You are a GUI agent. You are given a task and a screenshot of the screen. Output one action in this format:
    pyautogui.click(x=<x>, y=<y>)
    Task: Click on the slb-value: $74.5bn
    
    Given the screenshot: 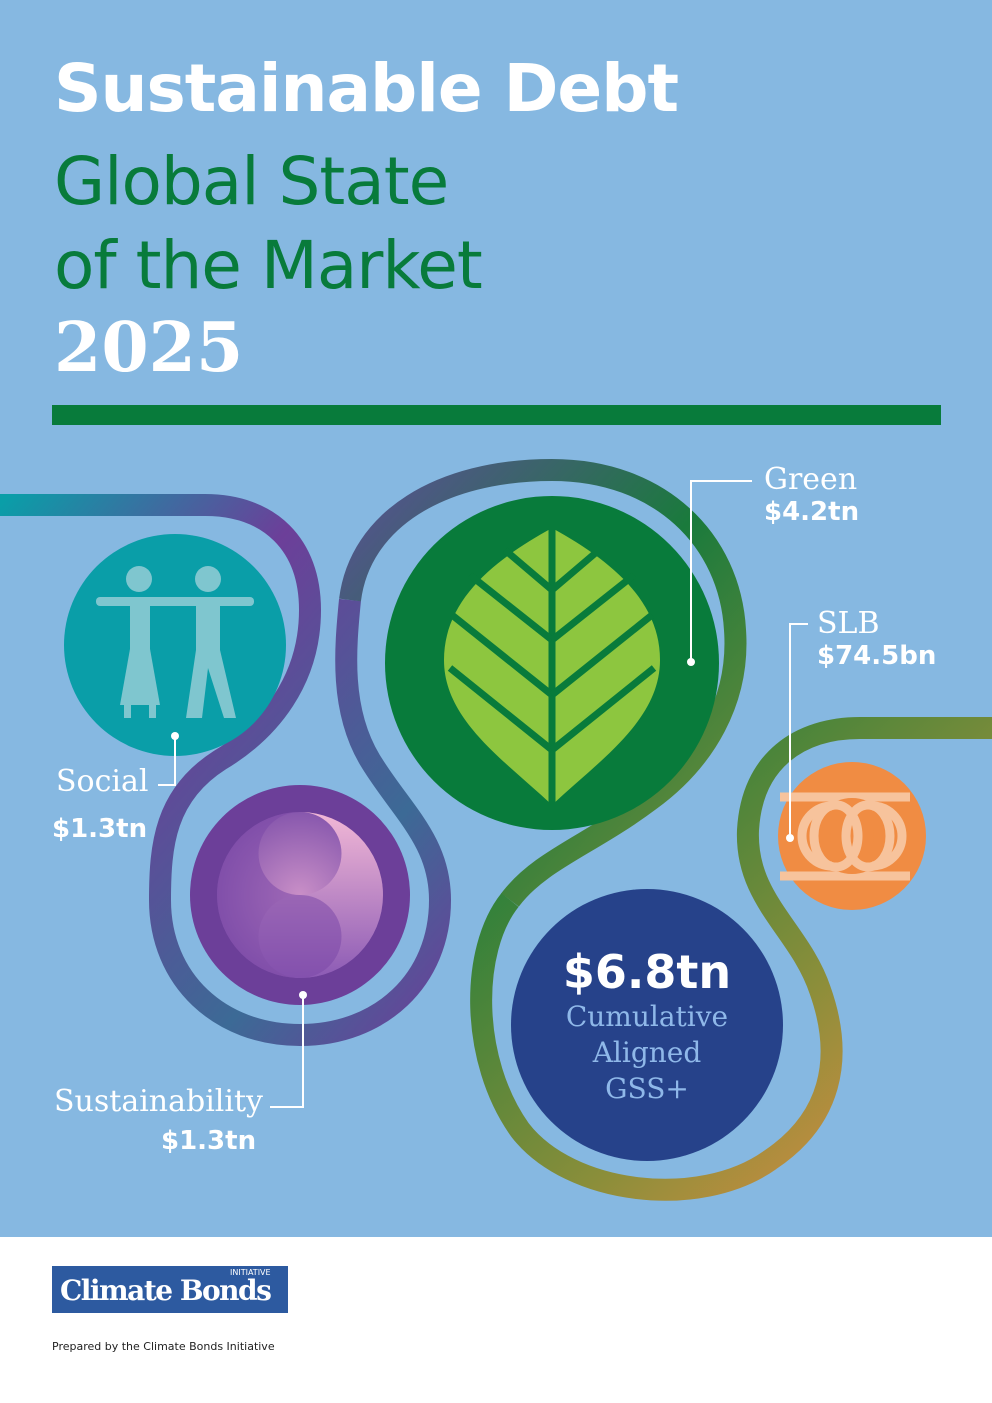 What is the action you would take?
    pyautogui.click(x=877, y=656)
    